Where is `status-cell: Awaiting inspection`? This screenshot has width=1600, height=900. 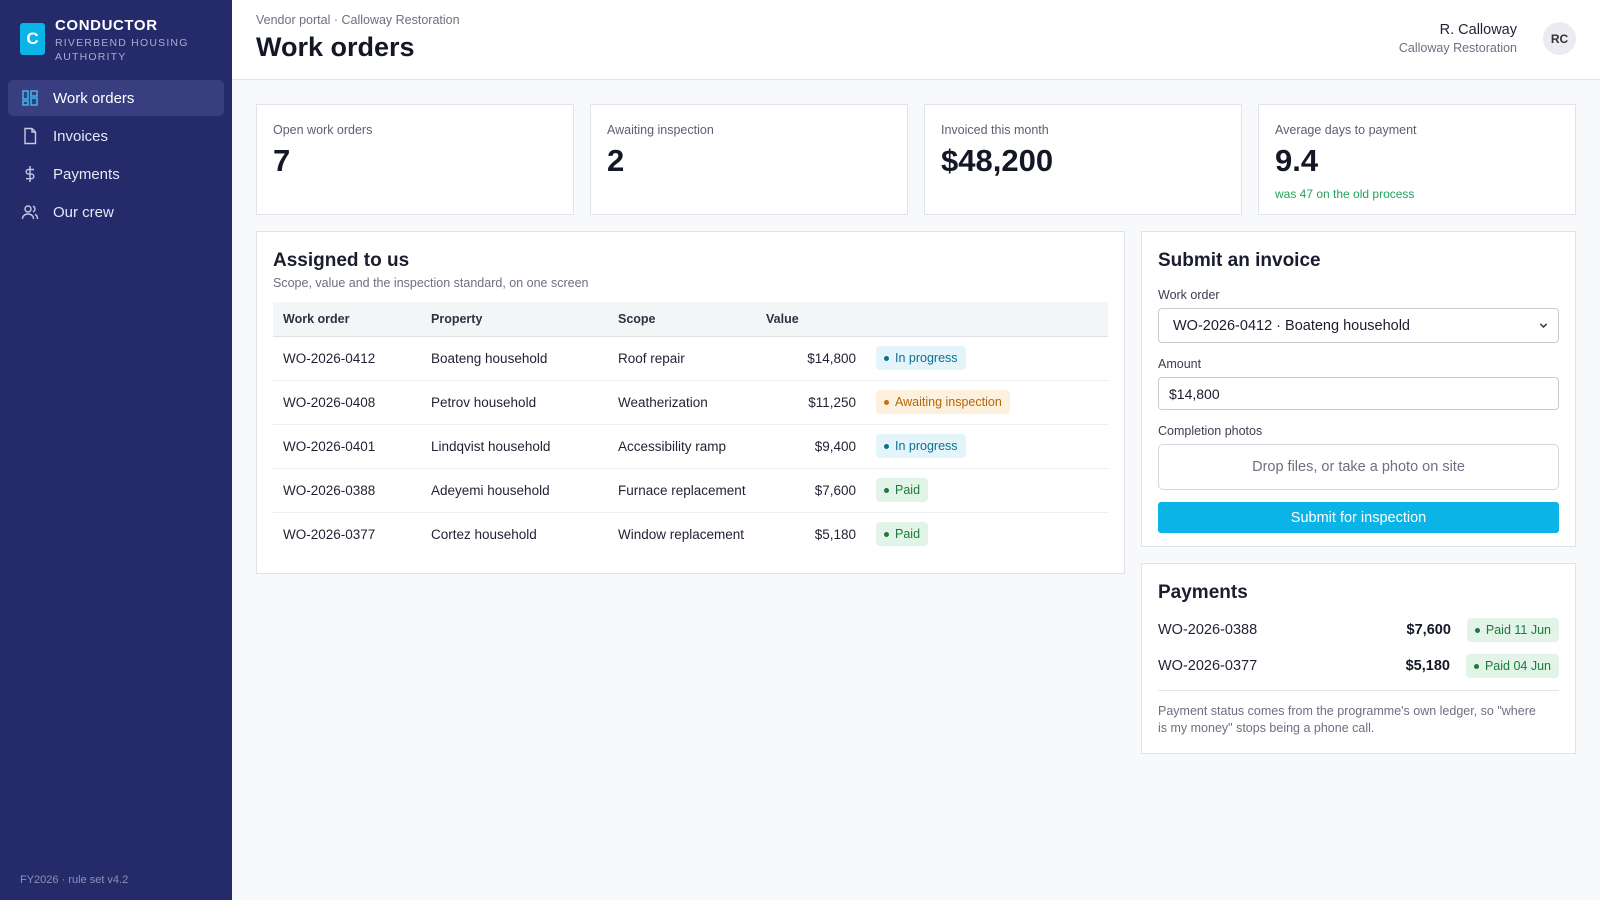
status-cell: Awaiting inspection is located at coordinates (987, 402).